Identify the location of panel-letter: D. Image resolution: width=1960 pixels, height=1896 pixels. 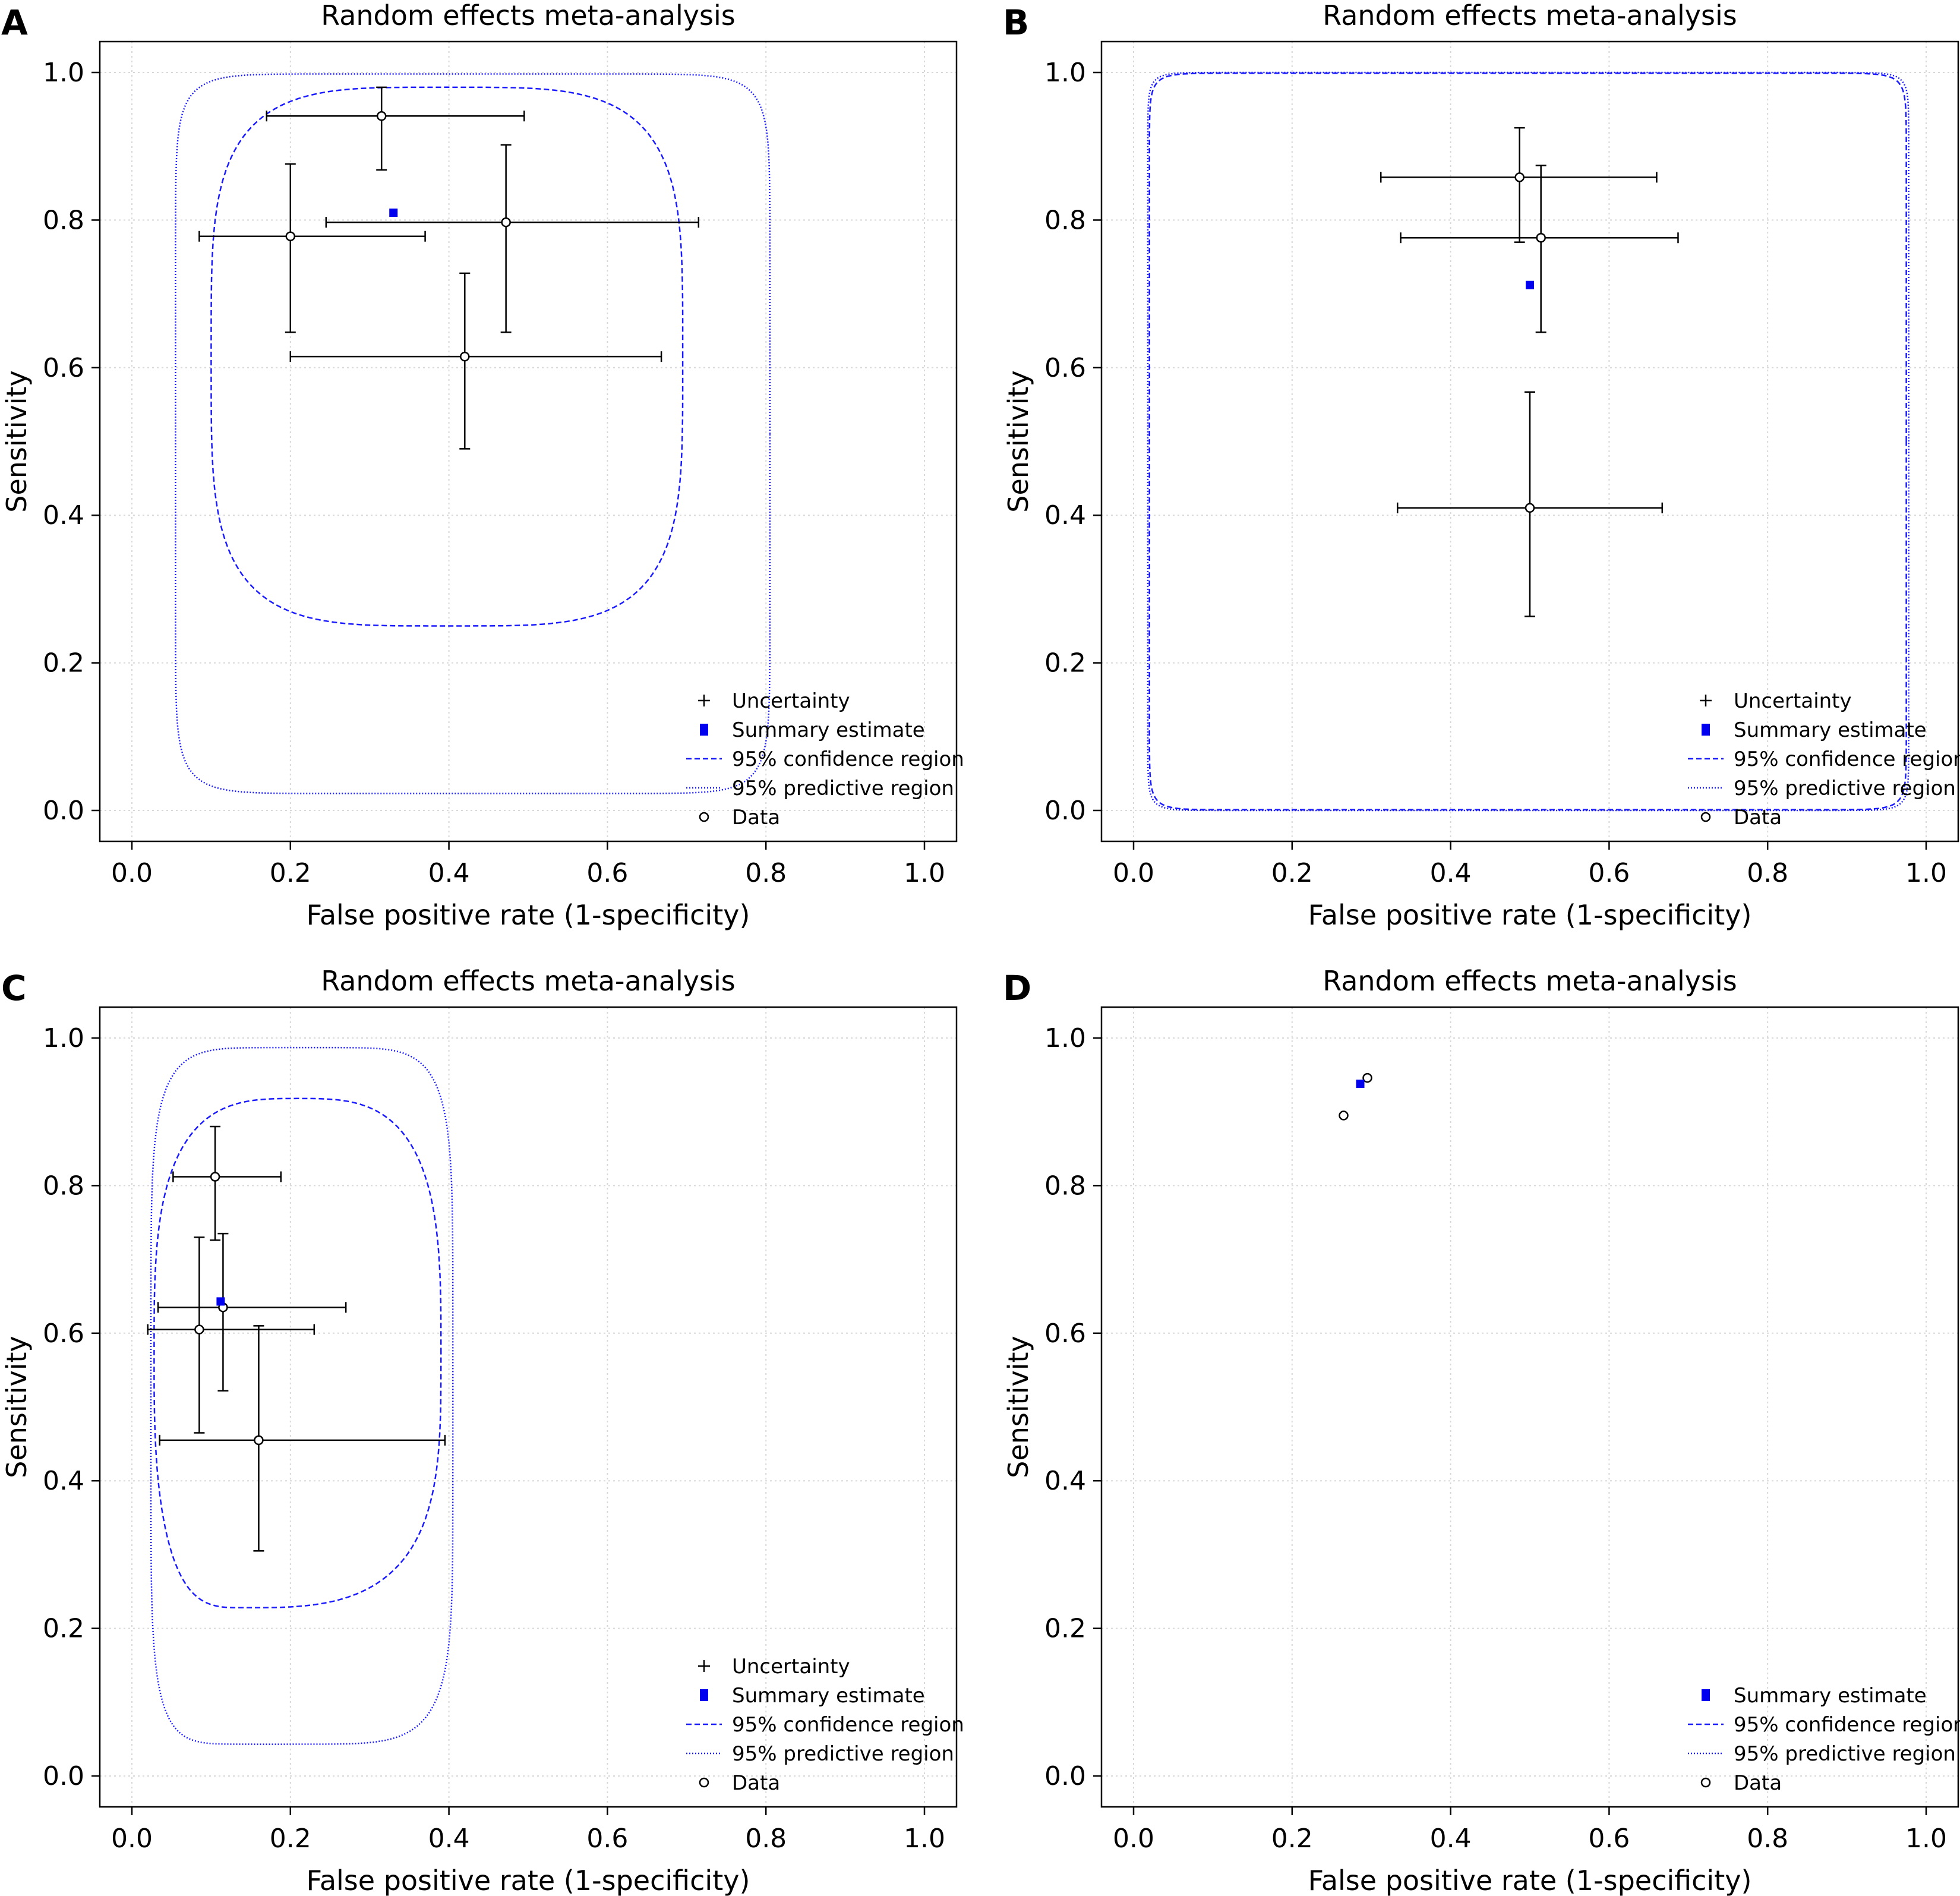
(1017, 988).